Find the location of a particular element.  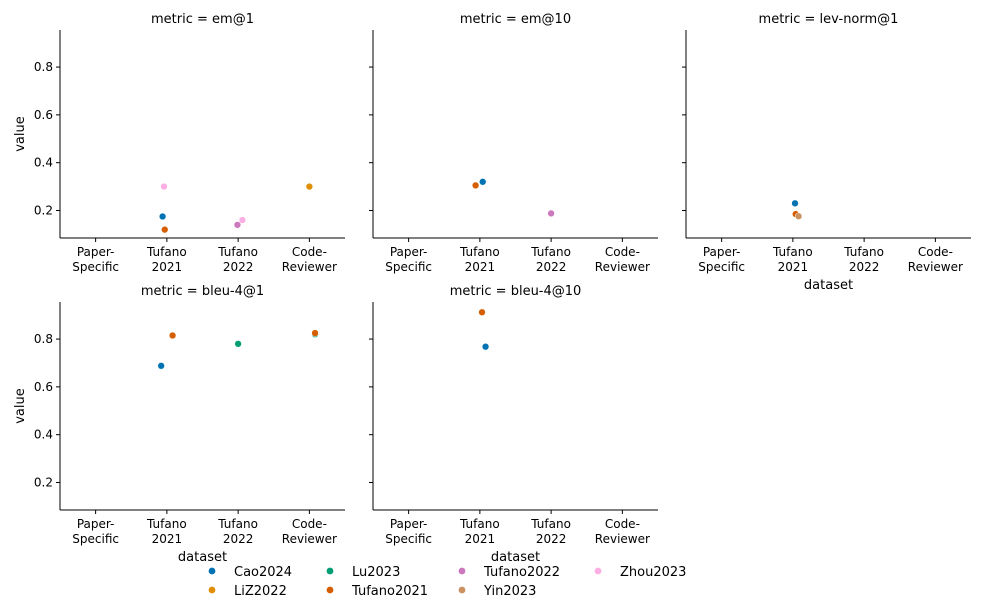

legend-item-zhou2023: Zhou2023 is located at coordinates (640, 572).